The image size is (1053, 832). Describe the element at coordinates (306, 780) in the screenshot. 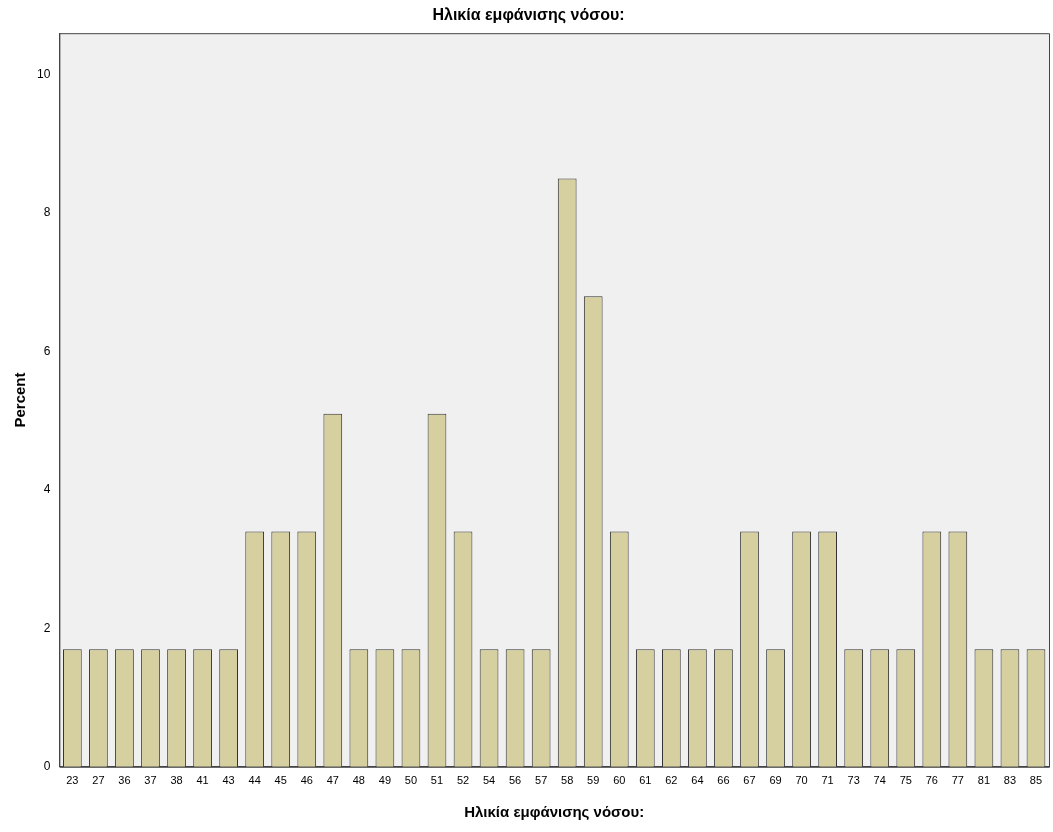

I see `x-tick-label: 46` at that location.